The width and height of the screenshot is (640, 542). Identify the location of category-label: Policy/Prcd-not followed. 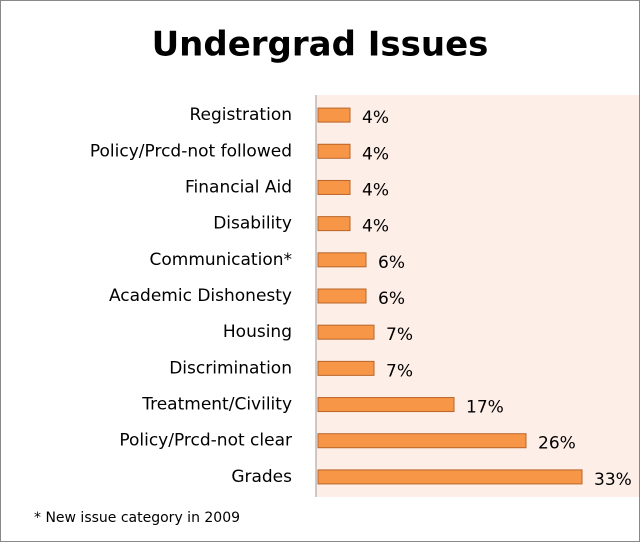
(191, 151).